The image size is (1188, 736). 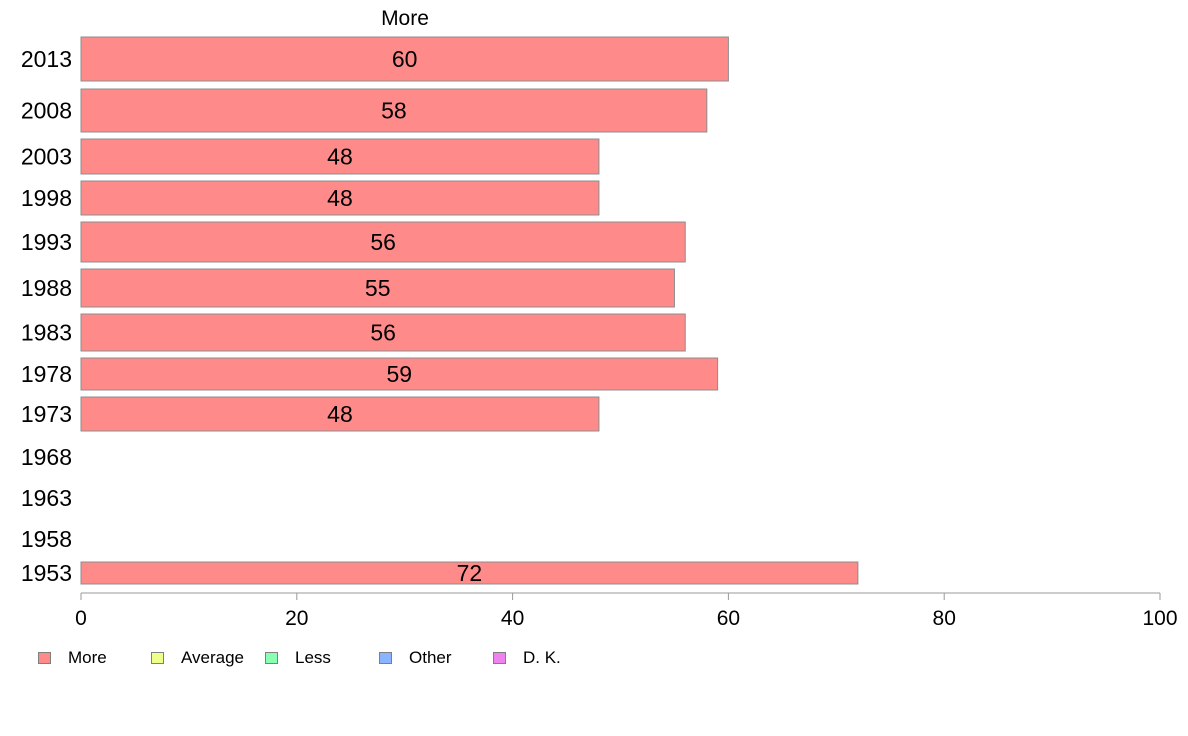 What do you see at coordinates (271, 658) in the screenshot?
I see `legend-swatch-less` at bounding box center [271, 658].